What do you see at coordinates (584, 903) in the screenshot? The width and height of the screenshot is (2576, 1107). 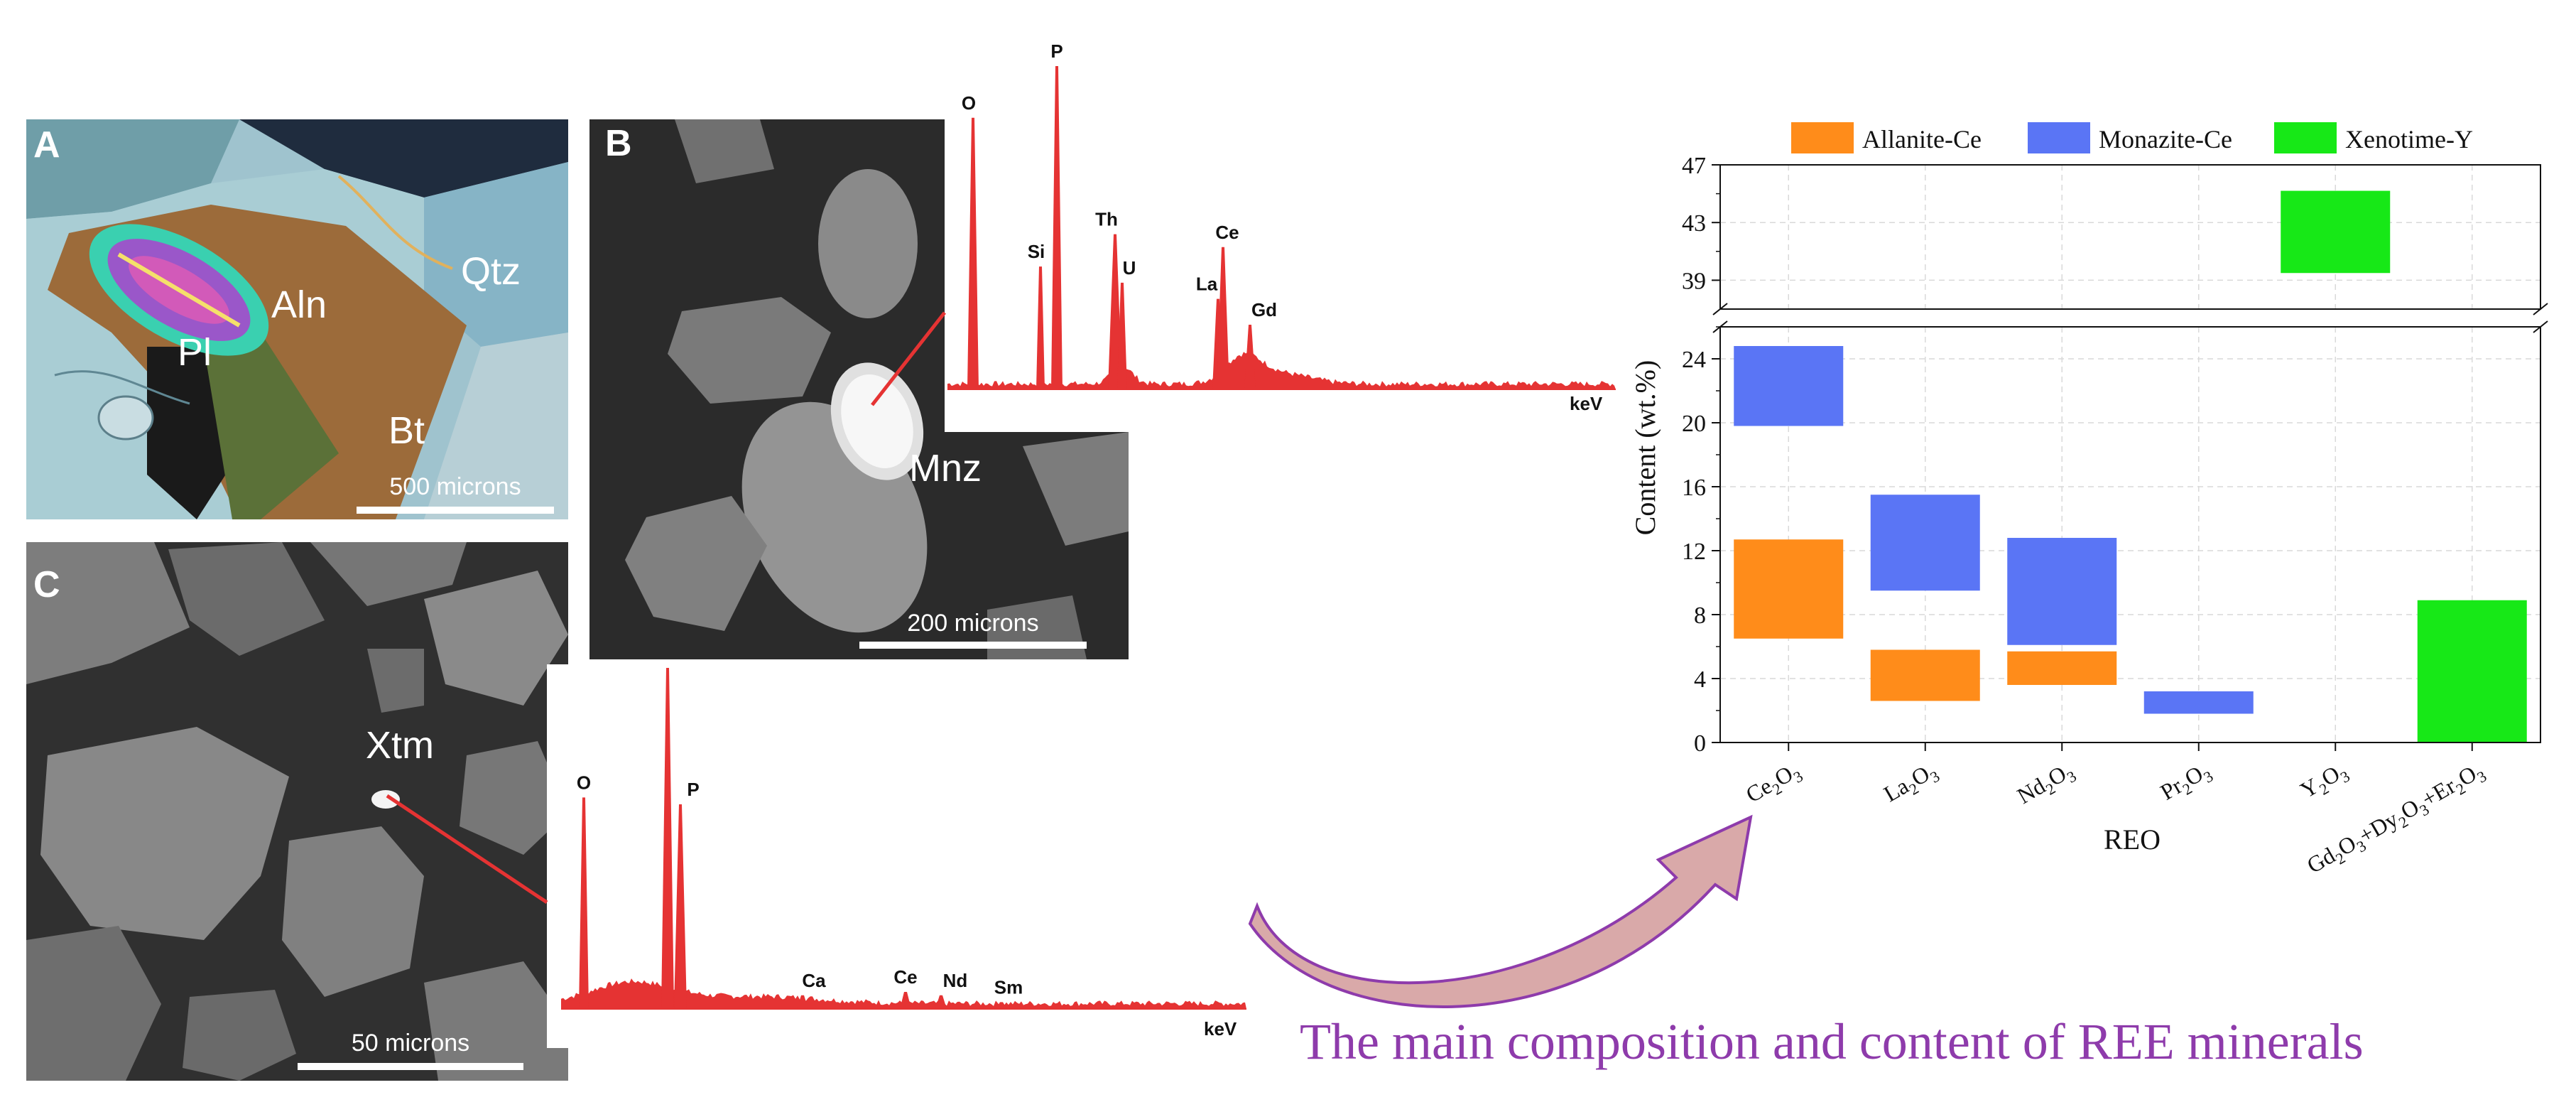 I see `spectrum-c-peak-o` at bounding box center [584, 903].